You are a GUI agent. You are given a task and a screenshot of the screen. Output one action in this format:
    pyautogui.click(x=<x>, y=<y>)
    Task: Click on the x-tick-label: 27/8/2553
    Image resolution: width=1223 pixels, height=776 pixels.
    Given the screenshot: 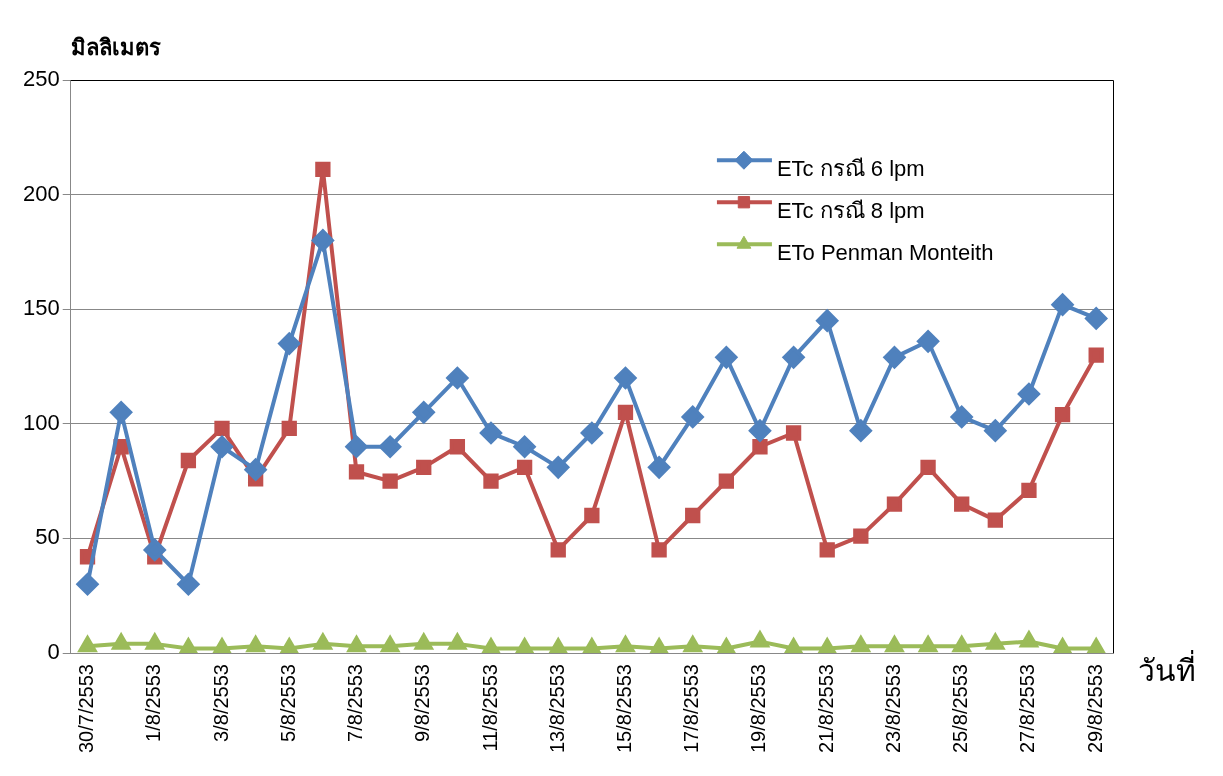 What is the action you would take?
    pyautogui.click(x=1027, y=709)
    